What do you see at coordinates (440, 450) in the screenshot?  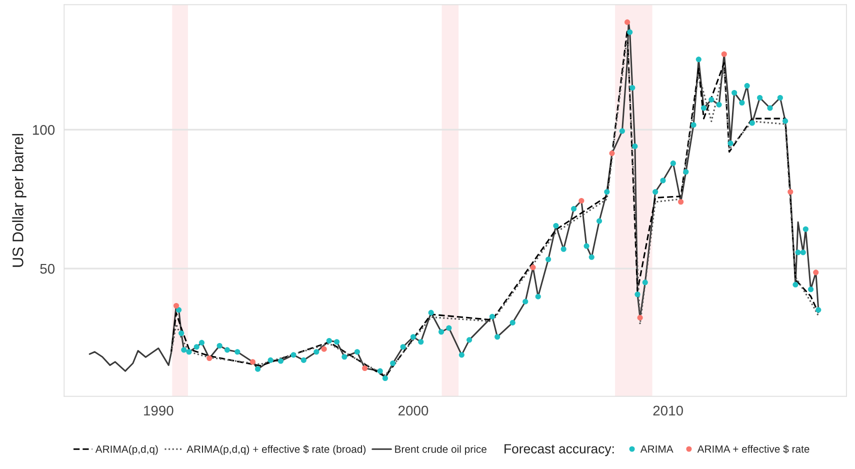 I see `legend-label: Brent crude oil price` at bounding box center [440, 450].